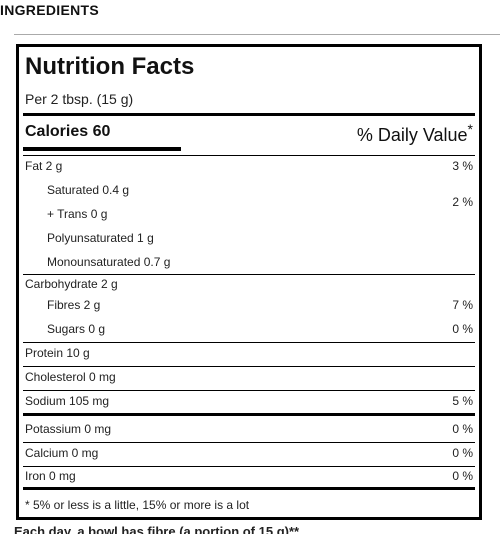 The height and width of the screenshot is (534, 500). What do you see at coordinates (462, 202) in the screenshot?
I see `row-sat-trans-dv: 2 %` at bounding box center [462, 202].